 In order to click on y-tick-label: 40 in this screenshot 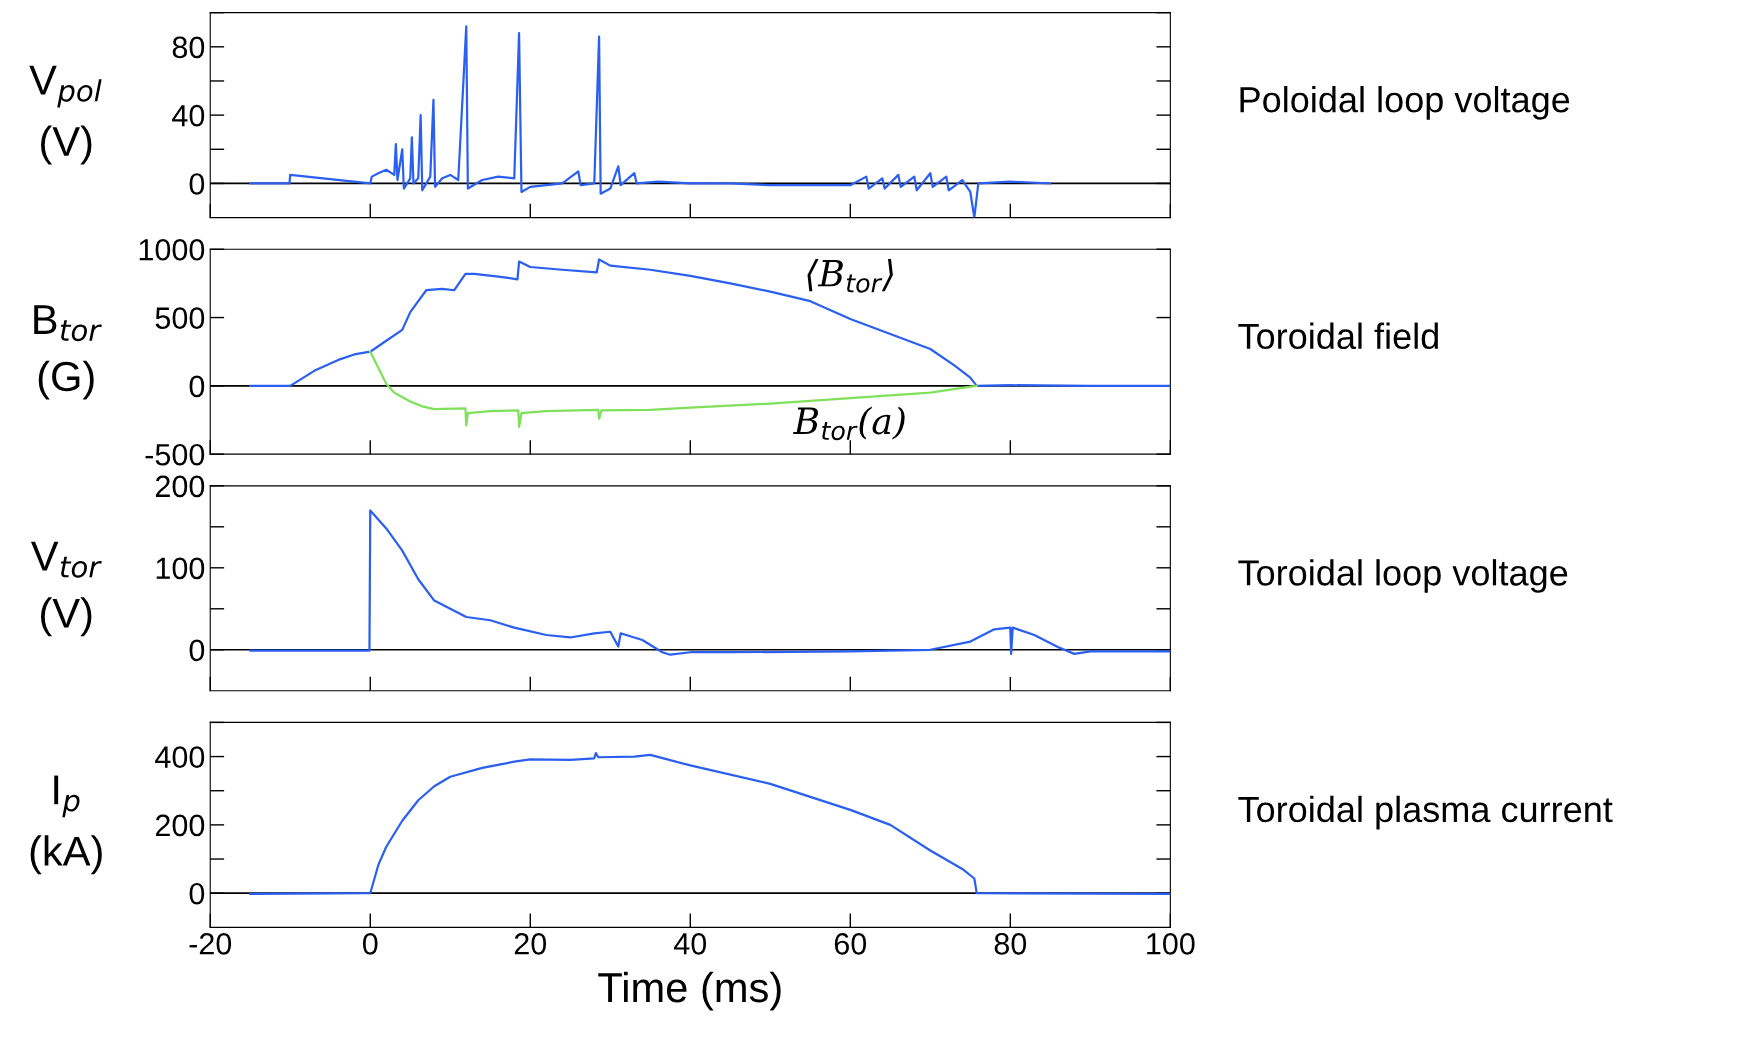, I will do `click(188, 115)`.